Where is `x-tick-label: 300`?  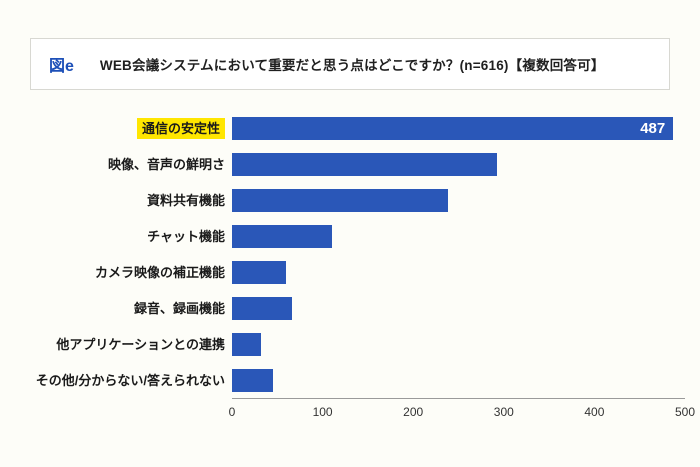 x-tick-label: 300 is located at coordinates (503, 412).